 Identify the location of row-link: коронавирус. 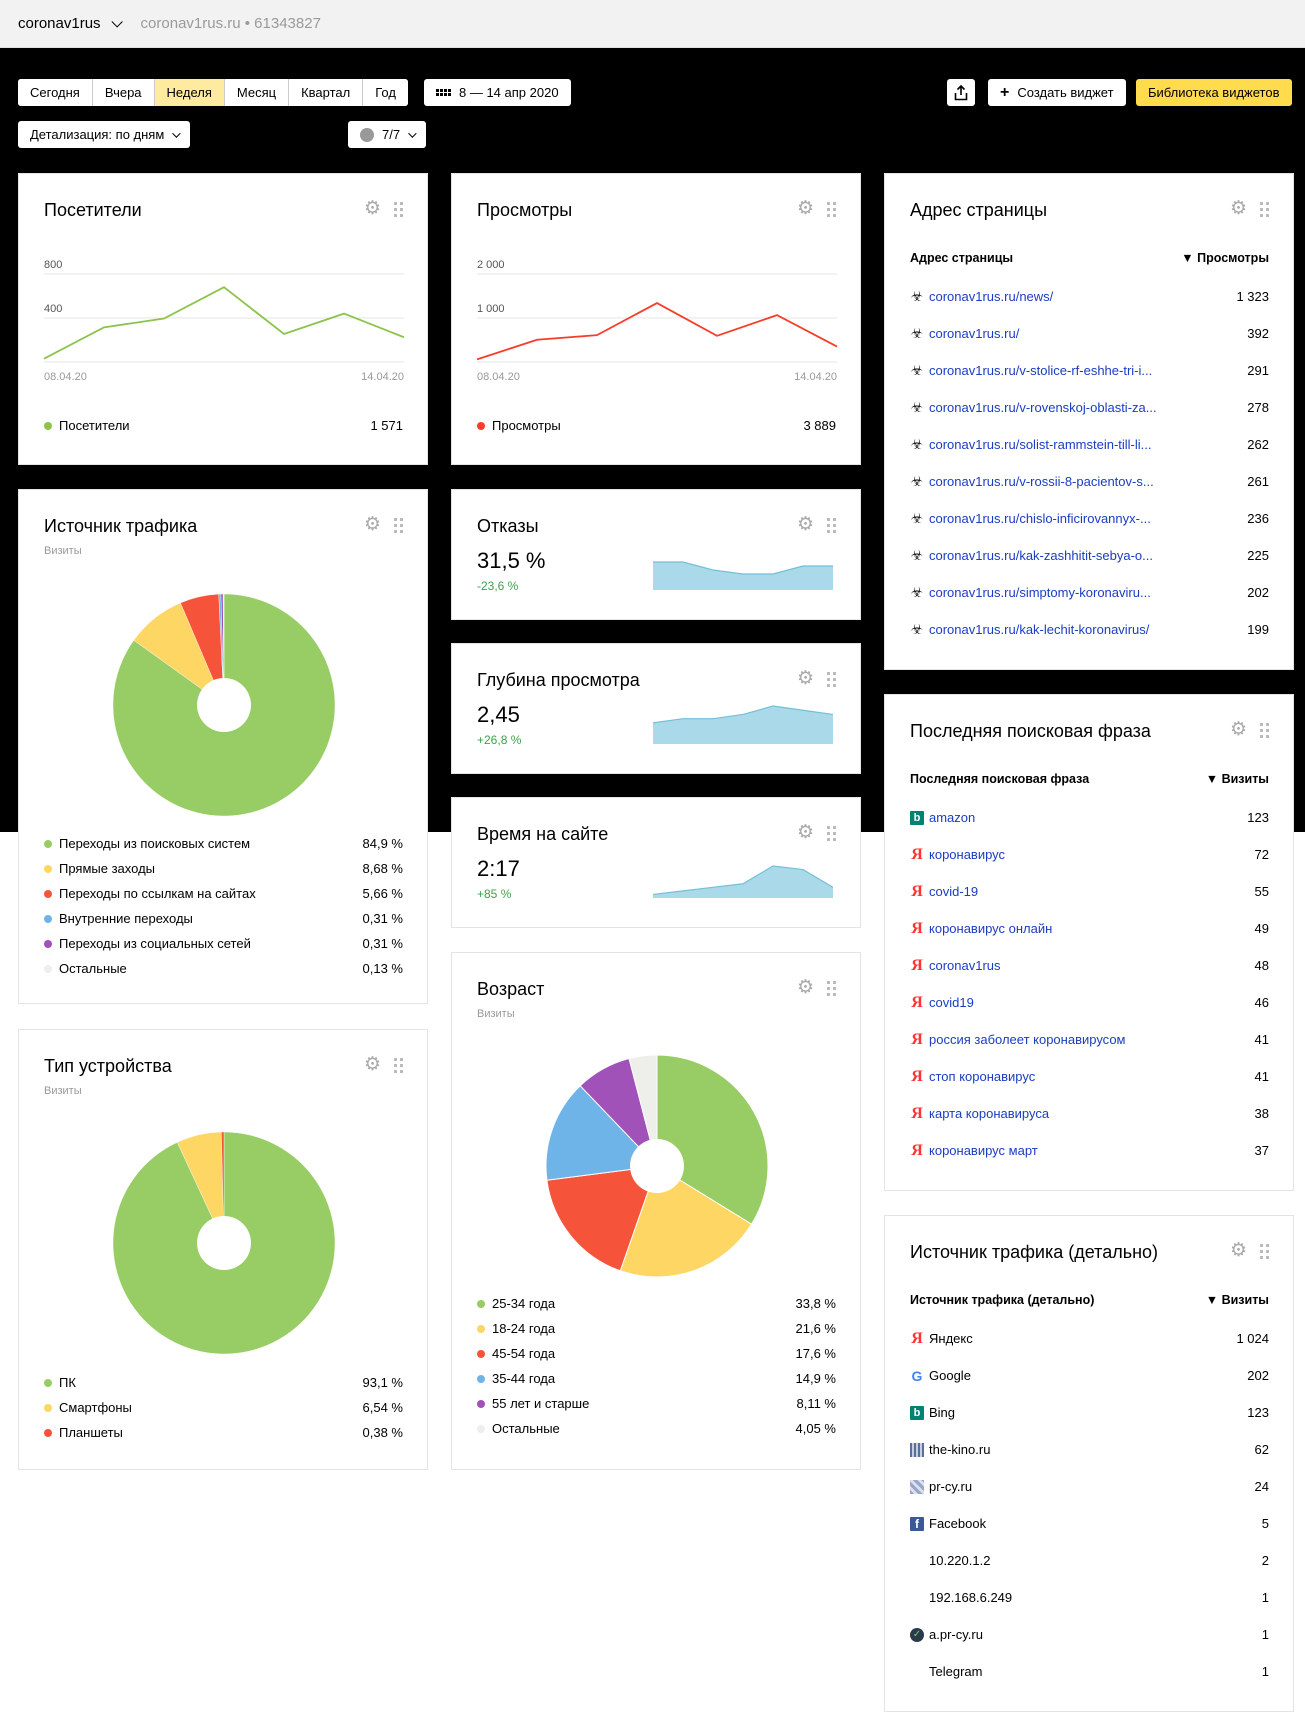
(967, 854).